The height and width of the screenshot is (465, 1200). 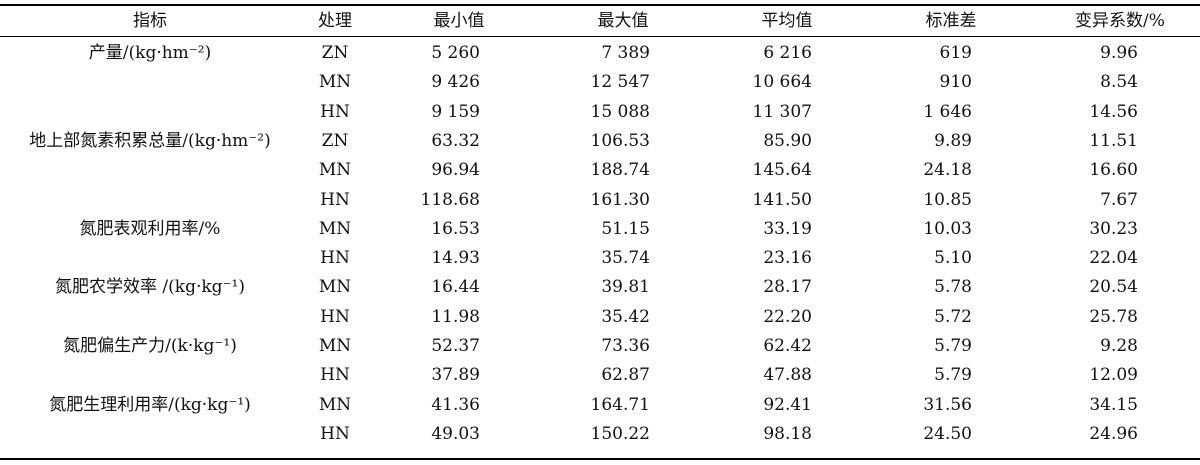 I want to click on cell-min: 9 159, so click(x=455, y=111).